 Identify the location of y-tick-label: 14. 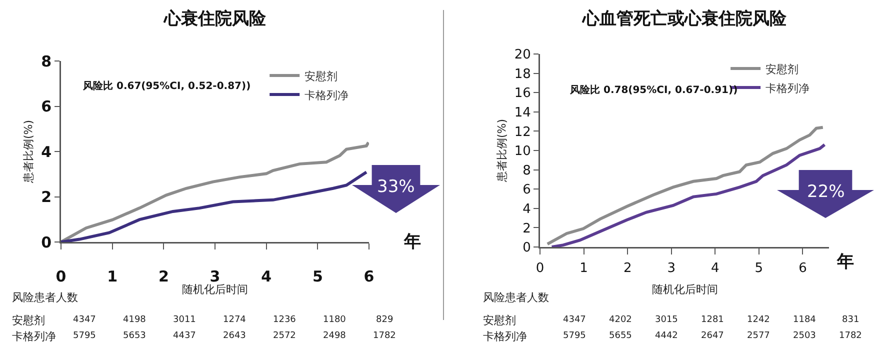
(522, 112).